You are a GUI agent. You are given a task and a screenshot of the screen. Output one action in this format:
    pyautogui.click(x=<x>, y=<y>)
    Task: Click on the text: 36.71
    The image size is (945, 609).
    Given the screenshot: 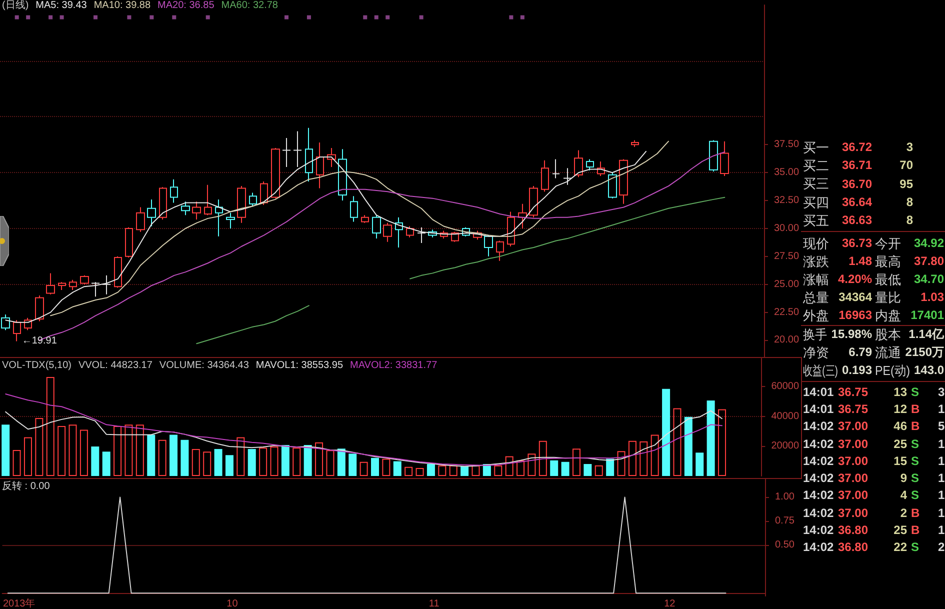 What is the action you would take?
    pyautogui.click(x=857, y=165)
    